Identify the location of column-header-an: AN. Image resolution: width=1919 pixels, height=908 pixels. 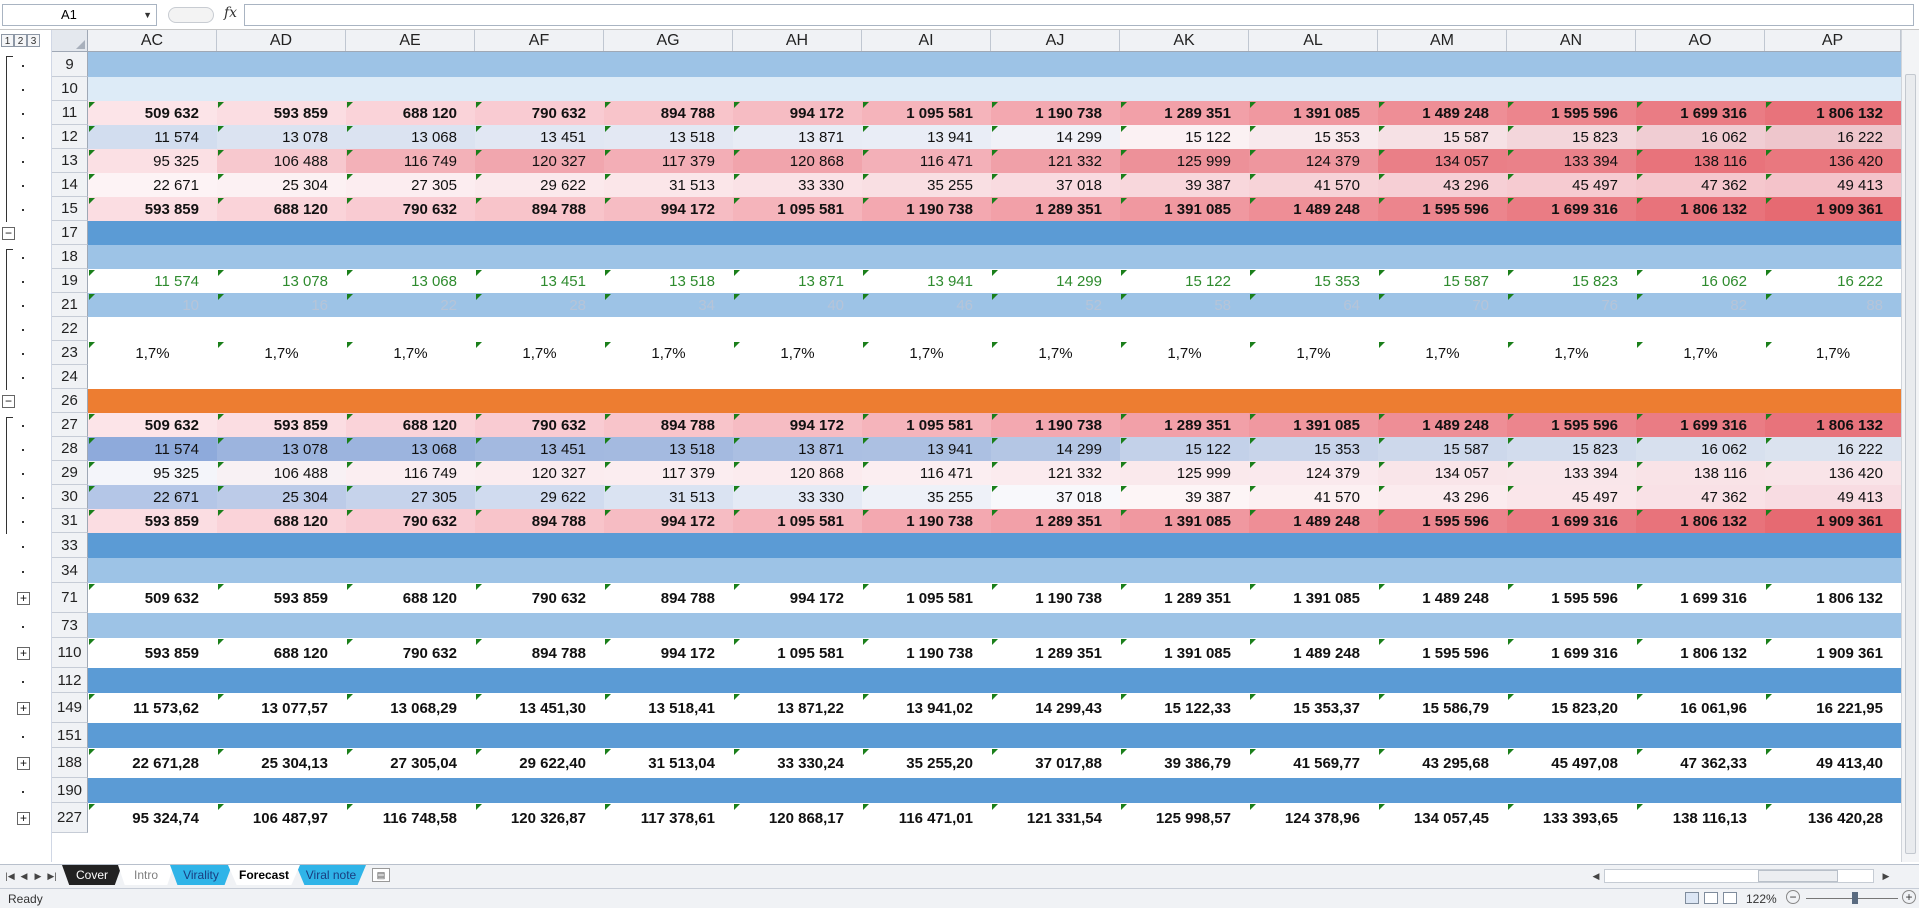
(1571, 40).